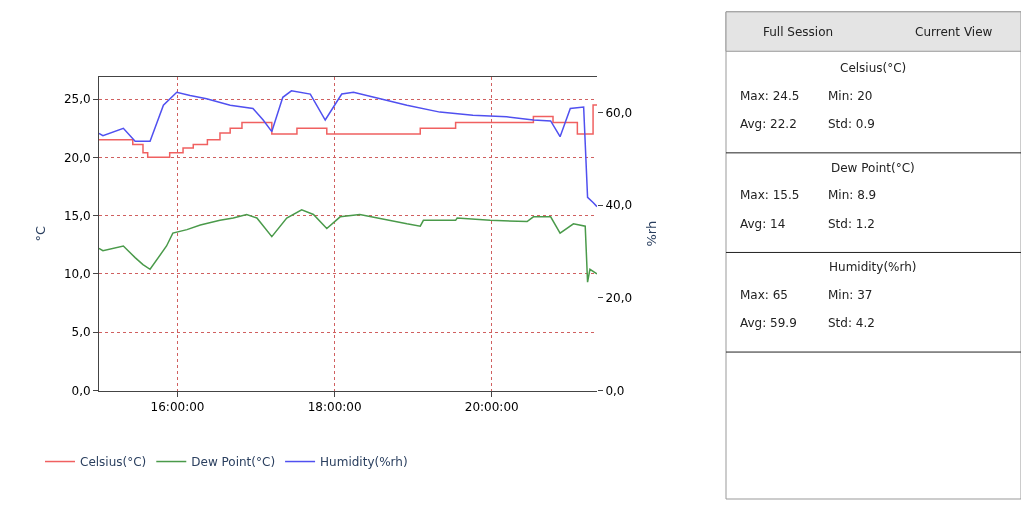  Describe the element at coordinates (850, 295) in the screenshot. I see `text: Min: 37` at that location.